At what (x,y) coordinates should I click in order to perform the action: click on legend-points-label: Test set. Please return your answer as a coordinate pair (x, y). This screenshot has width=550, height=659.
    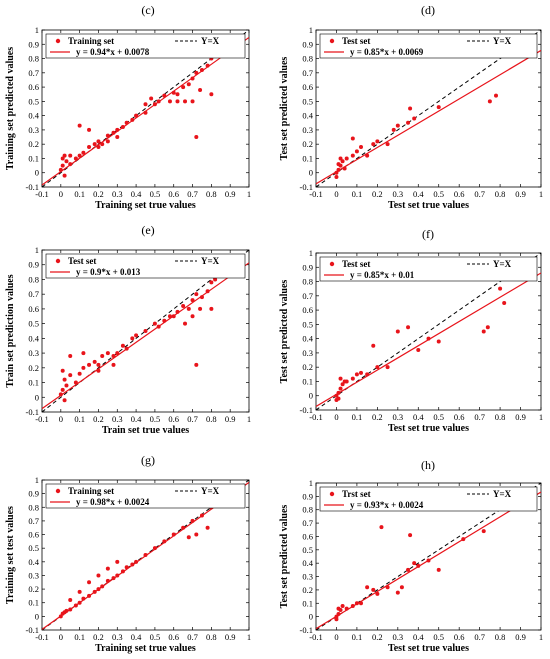
    Looking at the image, I should click on (356, 41).